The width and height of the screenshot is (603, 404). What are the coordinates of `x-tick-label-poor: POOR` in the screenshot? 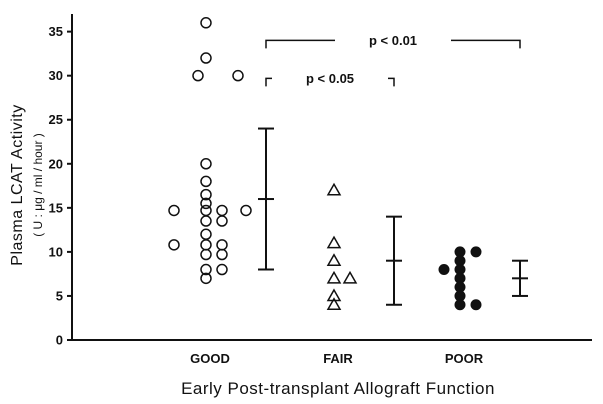 It's located at (464, 358).